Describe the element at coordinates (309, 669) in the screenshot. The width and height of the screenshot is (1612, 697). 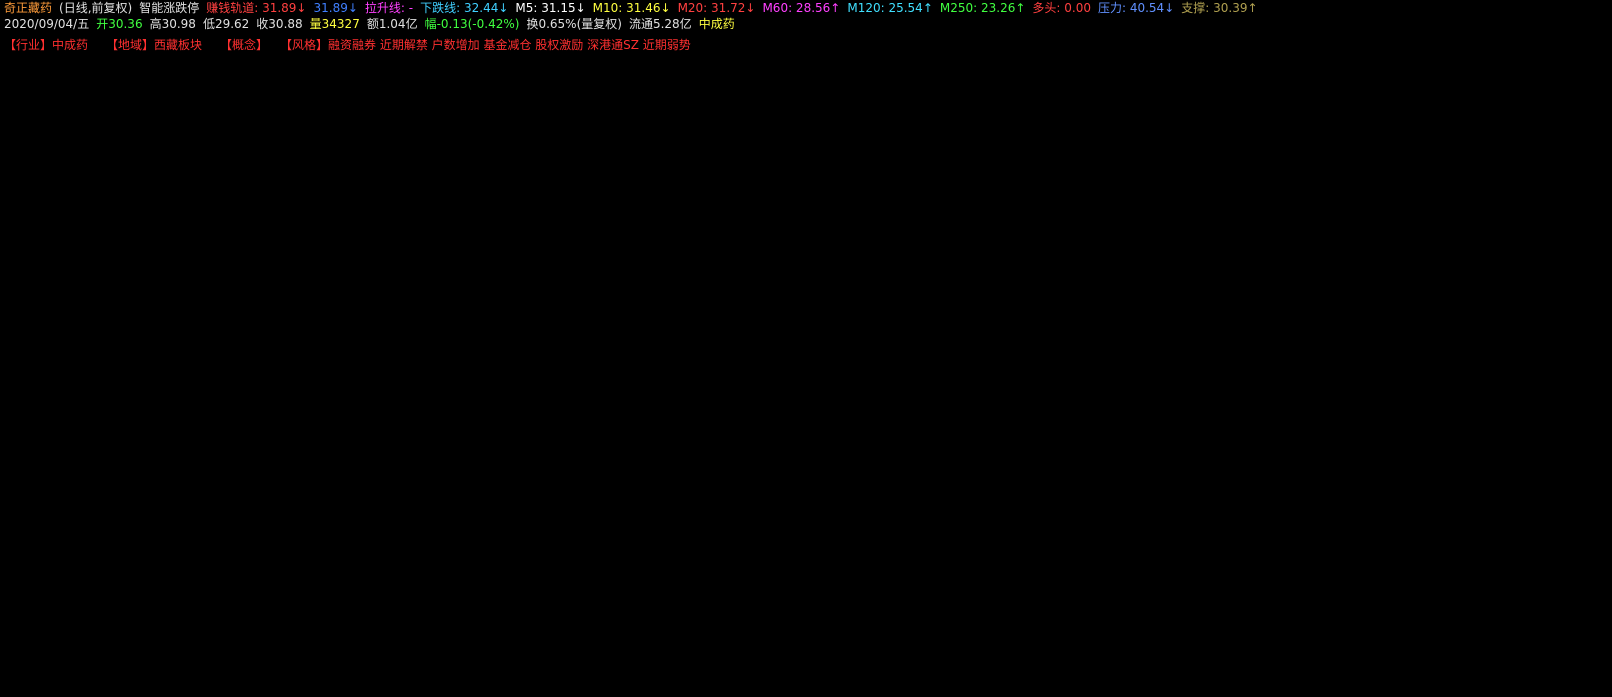
I see `x-tick-label: 5` at that location.